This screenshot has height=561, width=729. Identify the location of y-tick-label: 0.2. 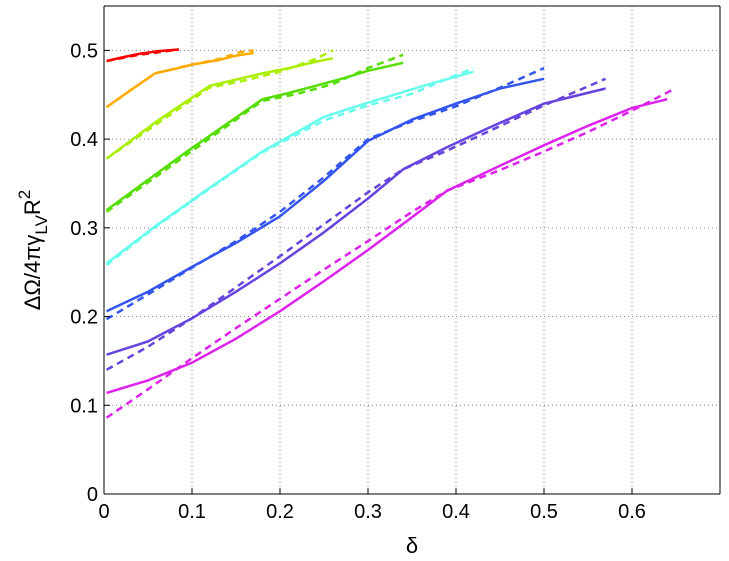
(84, 318).